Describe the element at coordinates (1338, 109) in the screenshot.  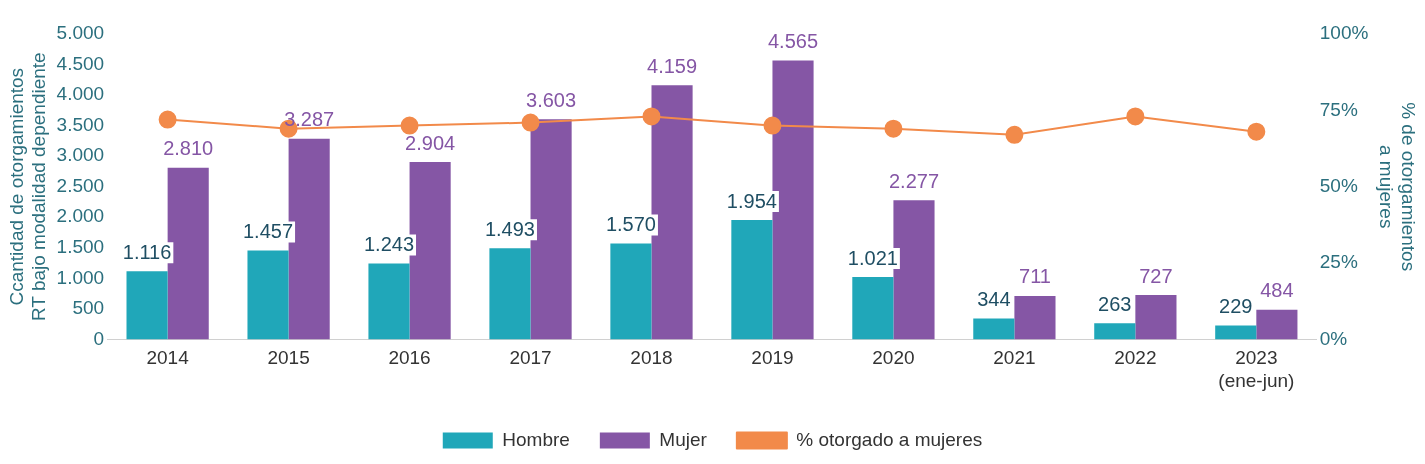
I see `y2-tick-label: 75%` at that location.